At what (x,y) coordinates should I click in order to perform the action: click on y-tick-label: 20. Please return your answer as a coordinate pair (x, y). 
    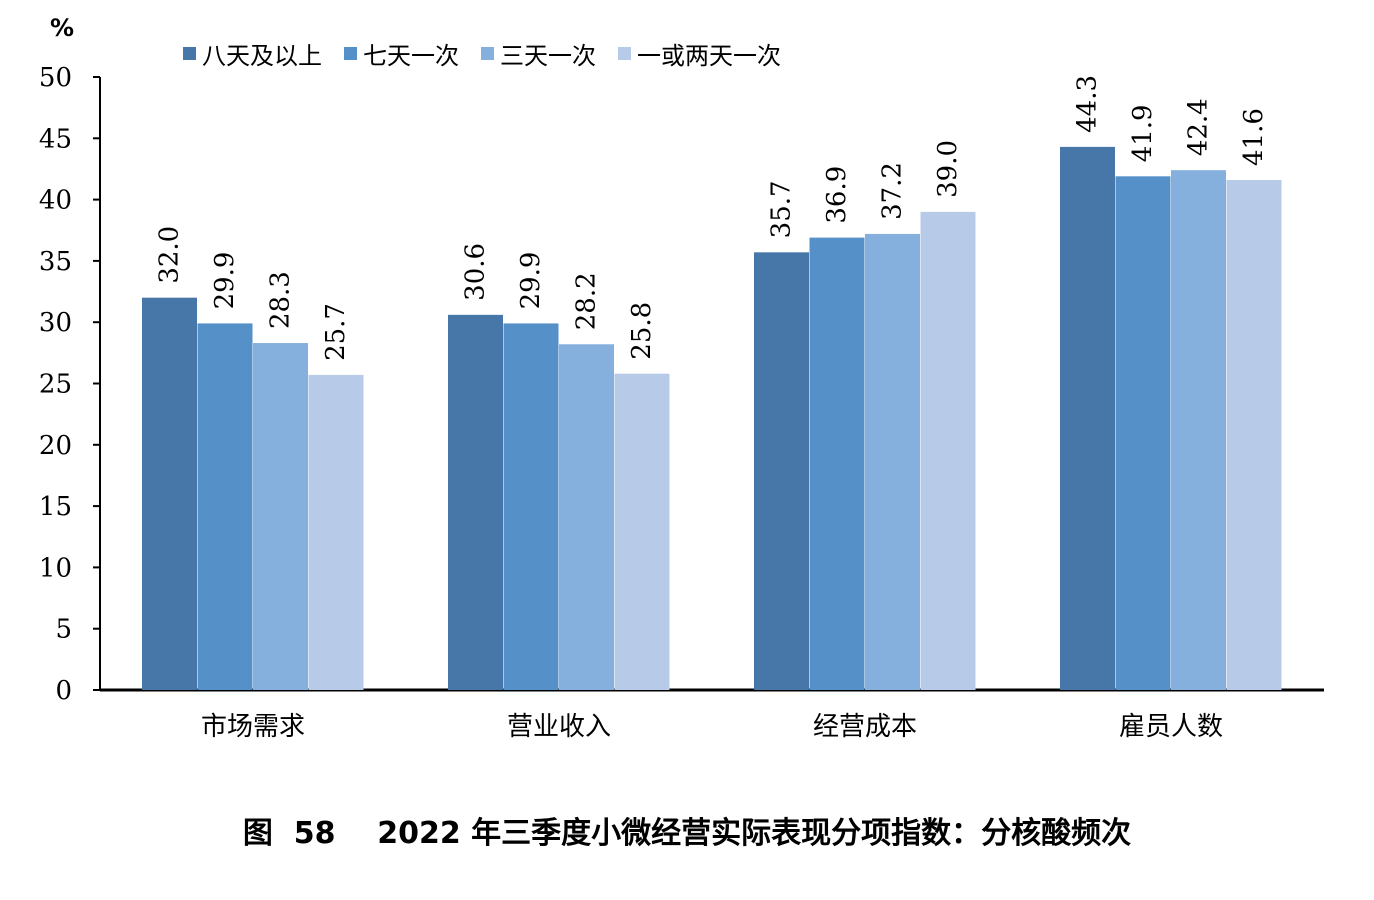
    Looking at the image, I should click on (55, 446).